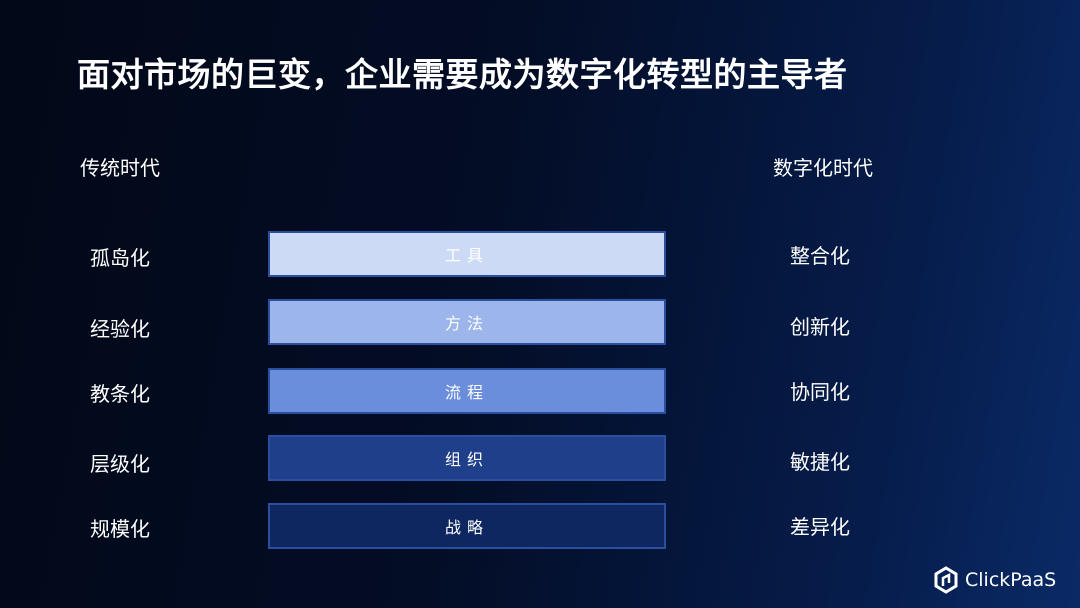  What do you see at coordinates (462, 74) in the screenshot?
I see `page-title: 面对市场的巨变，企业需要成为数字化转型的主导者` at bounding box center [462, 74].